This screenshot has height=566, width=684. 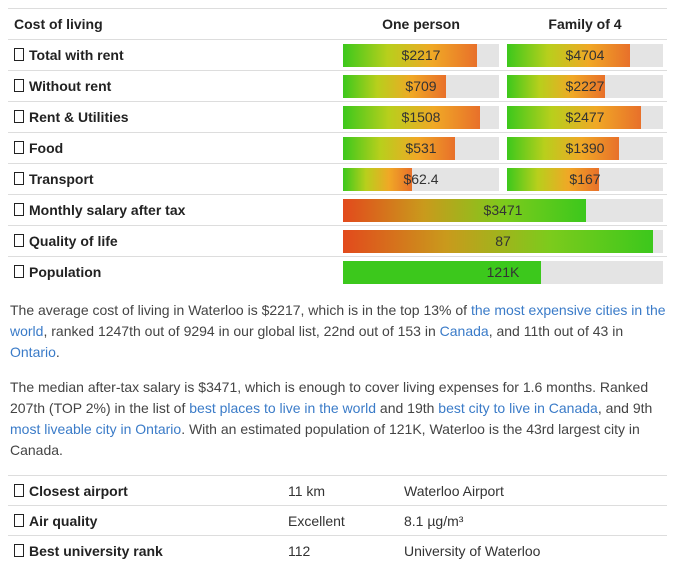 I want to click on row-label: Total with rent, so click(x=69, y=55).